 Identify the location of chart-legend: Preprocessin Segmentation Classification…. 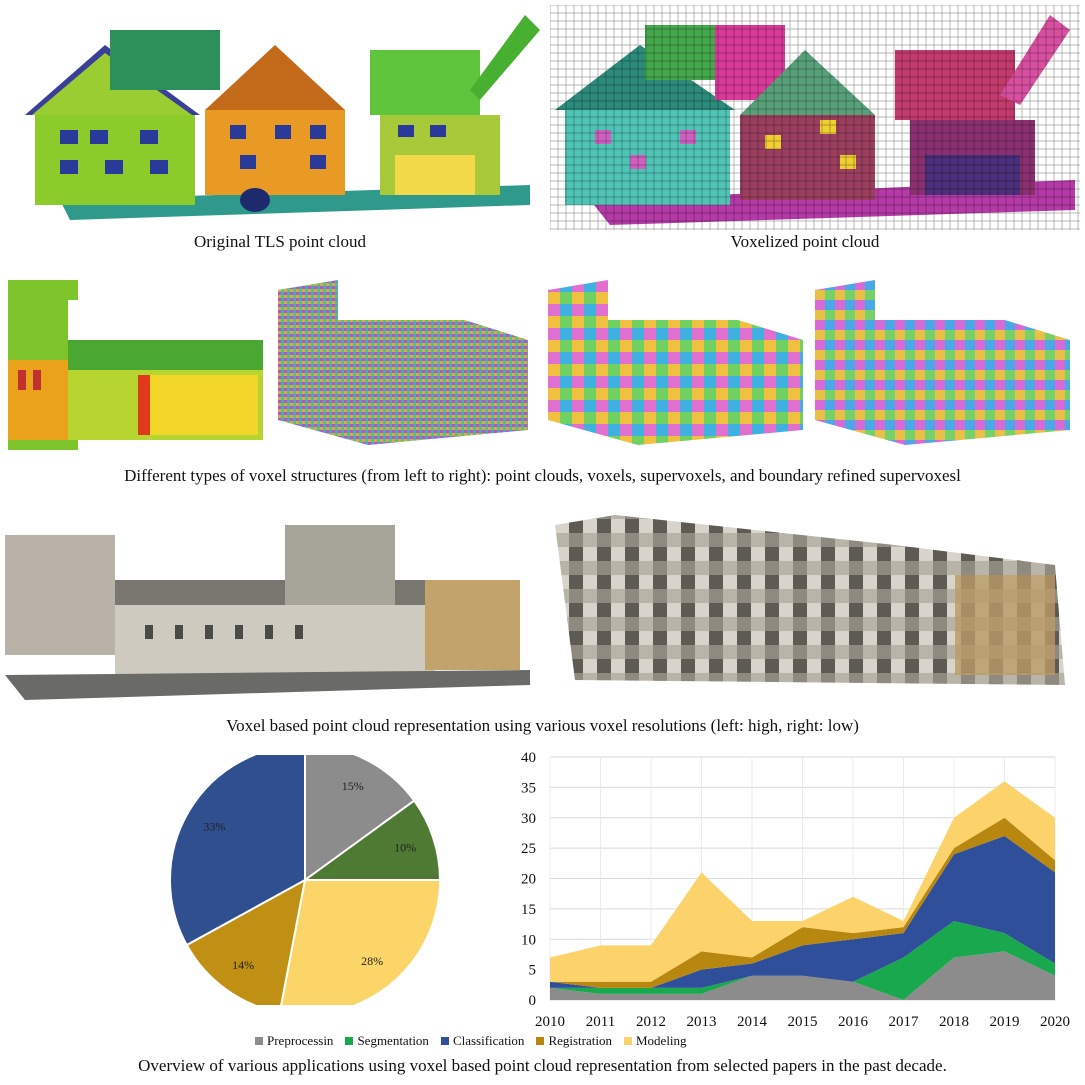
(471, 1041).